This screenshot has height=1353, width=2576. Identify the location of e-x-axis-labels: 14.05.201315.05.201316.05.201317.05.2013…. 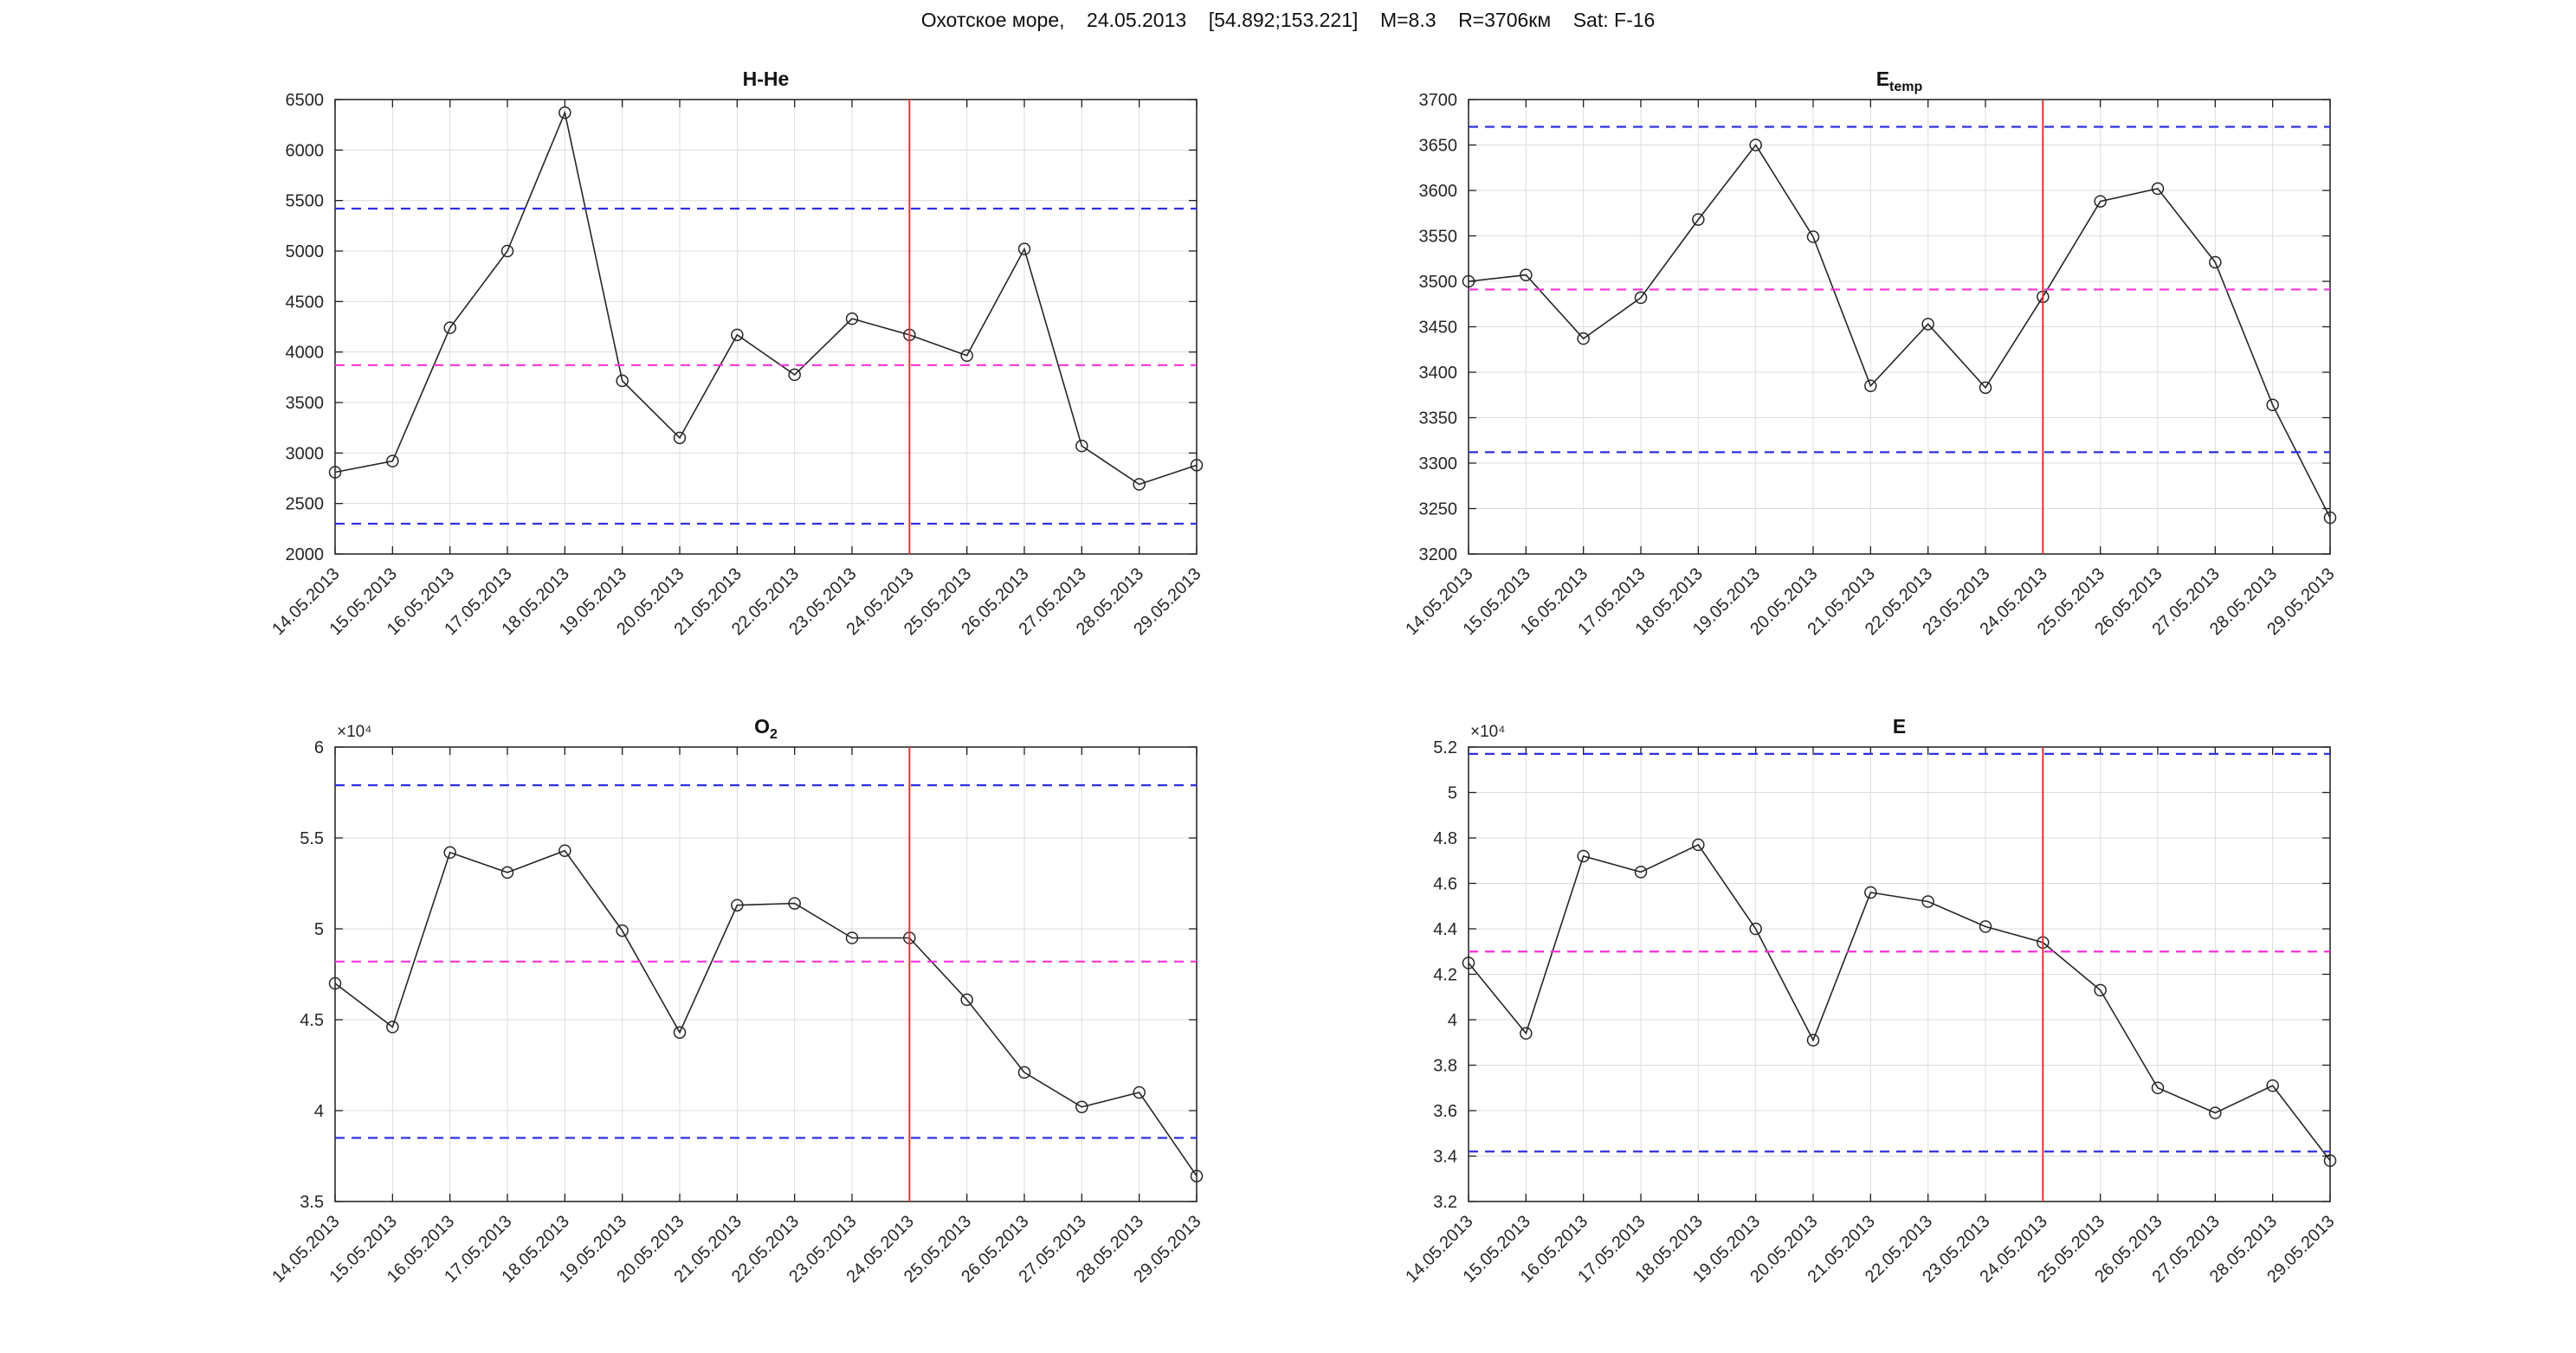
(1870, 1249).